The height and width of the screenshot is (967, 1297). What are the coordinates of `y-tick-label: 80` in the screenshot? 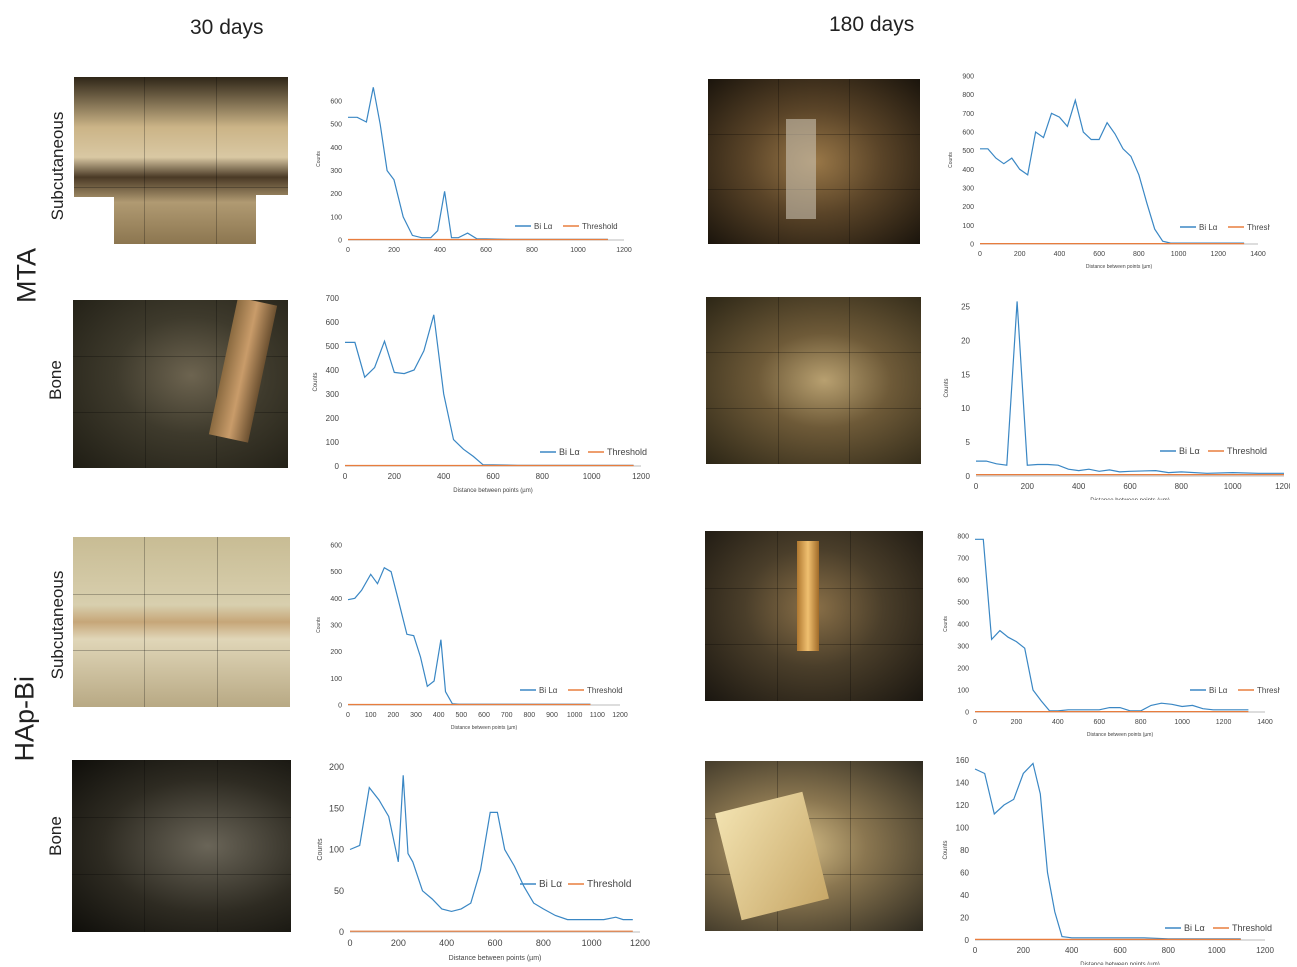 It's located at (964, 850).